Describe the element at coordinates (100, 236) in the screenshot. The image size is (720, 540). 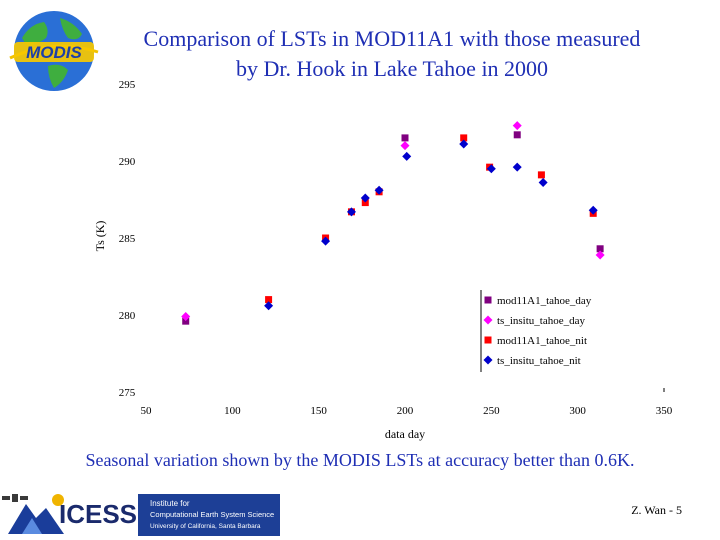
I see `y-axis-label: Ts (K)` at that location.